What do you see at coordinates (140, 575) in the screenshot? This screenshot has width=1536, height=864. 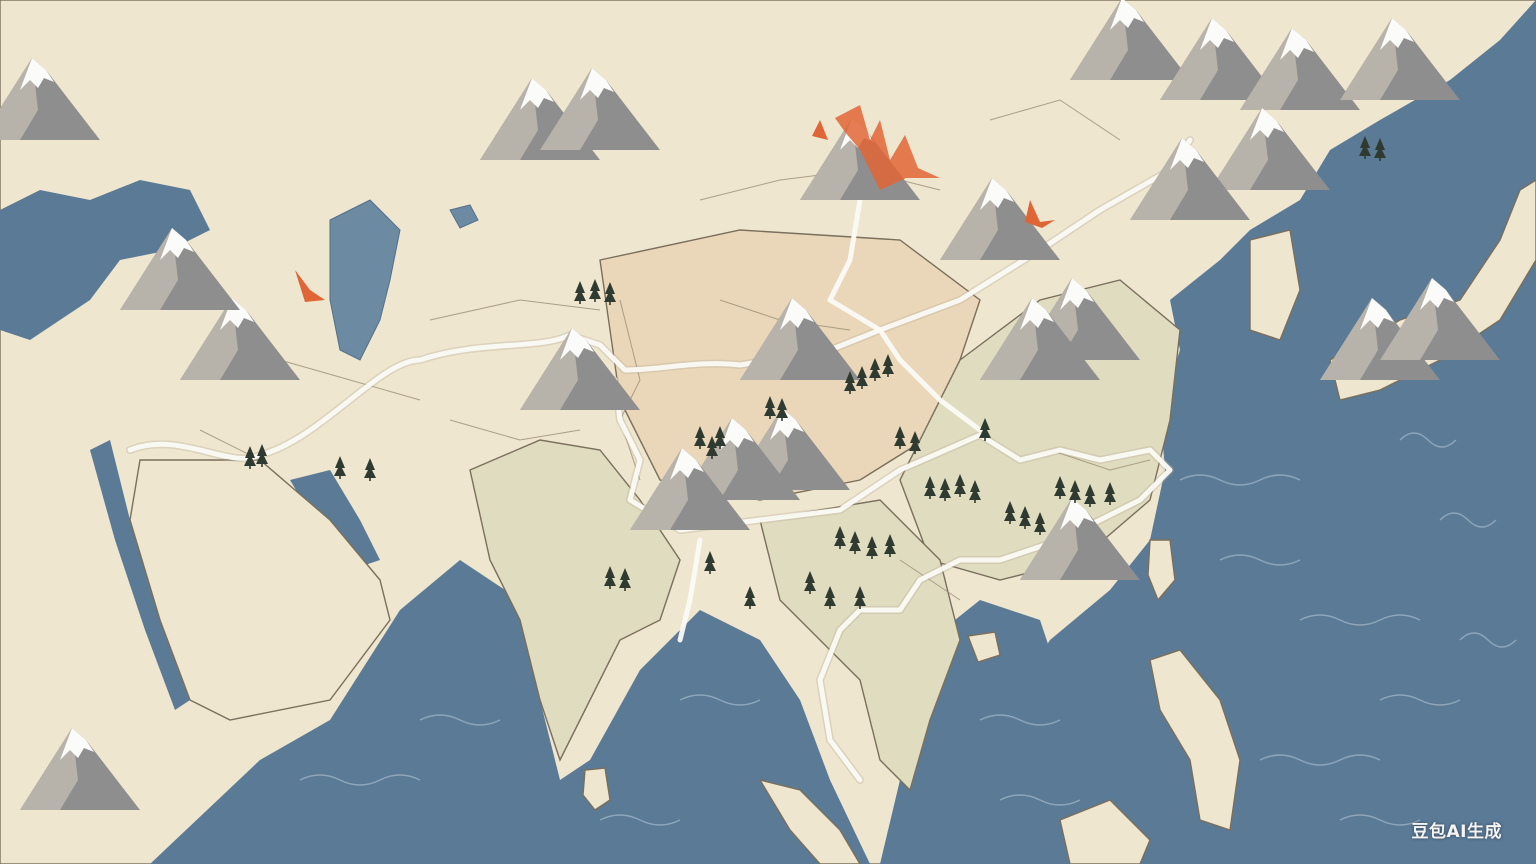 I see `red-sea` at bounding box center [140, 575].